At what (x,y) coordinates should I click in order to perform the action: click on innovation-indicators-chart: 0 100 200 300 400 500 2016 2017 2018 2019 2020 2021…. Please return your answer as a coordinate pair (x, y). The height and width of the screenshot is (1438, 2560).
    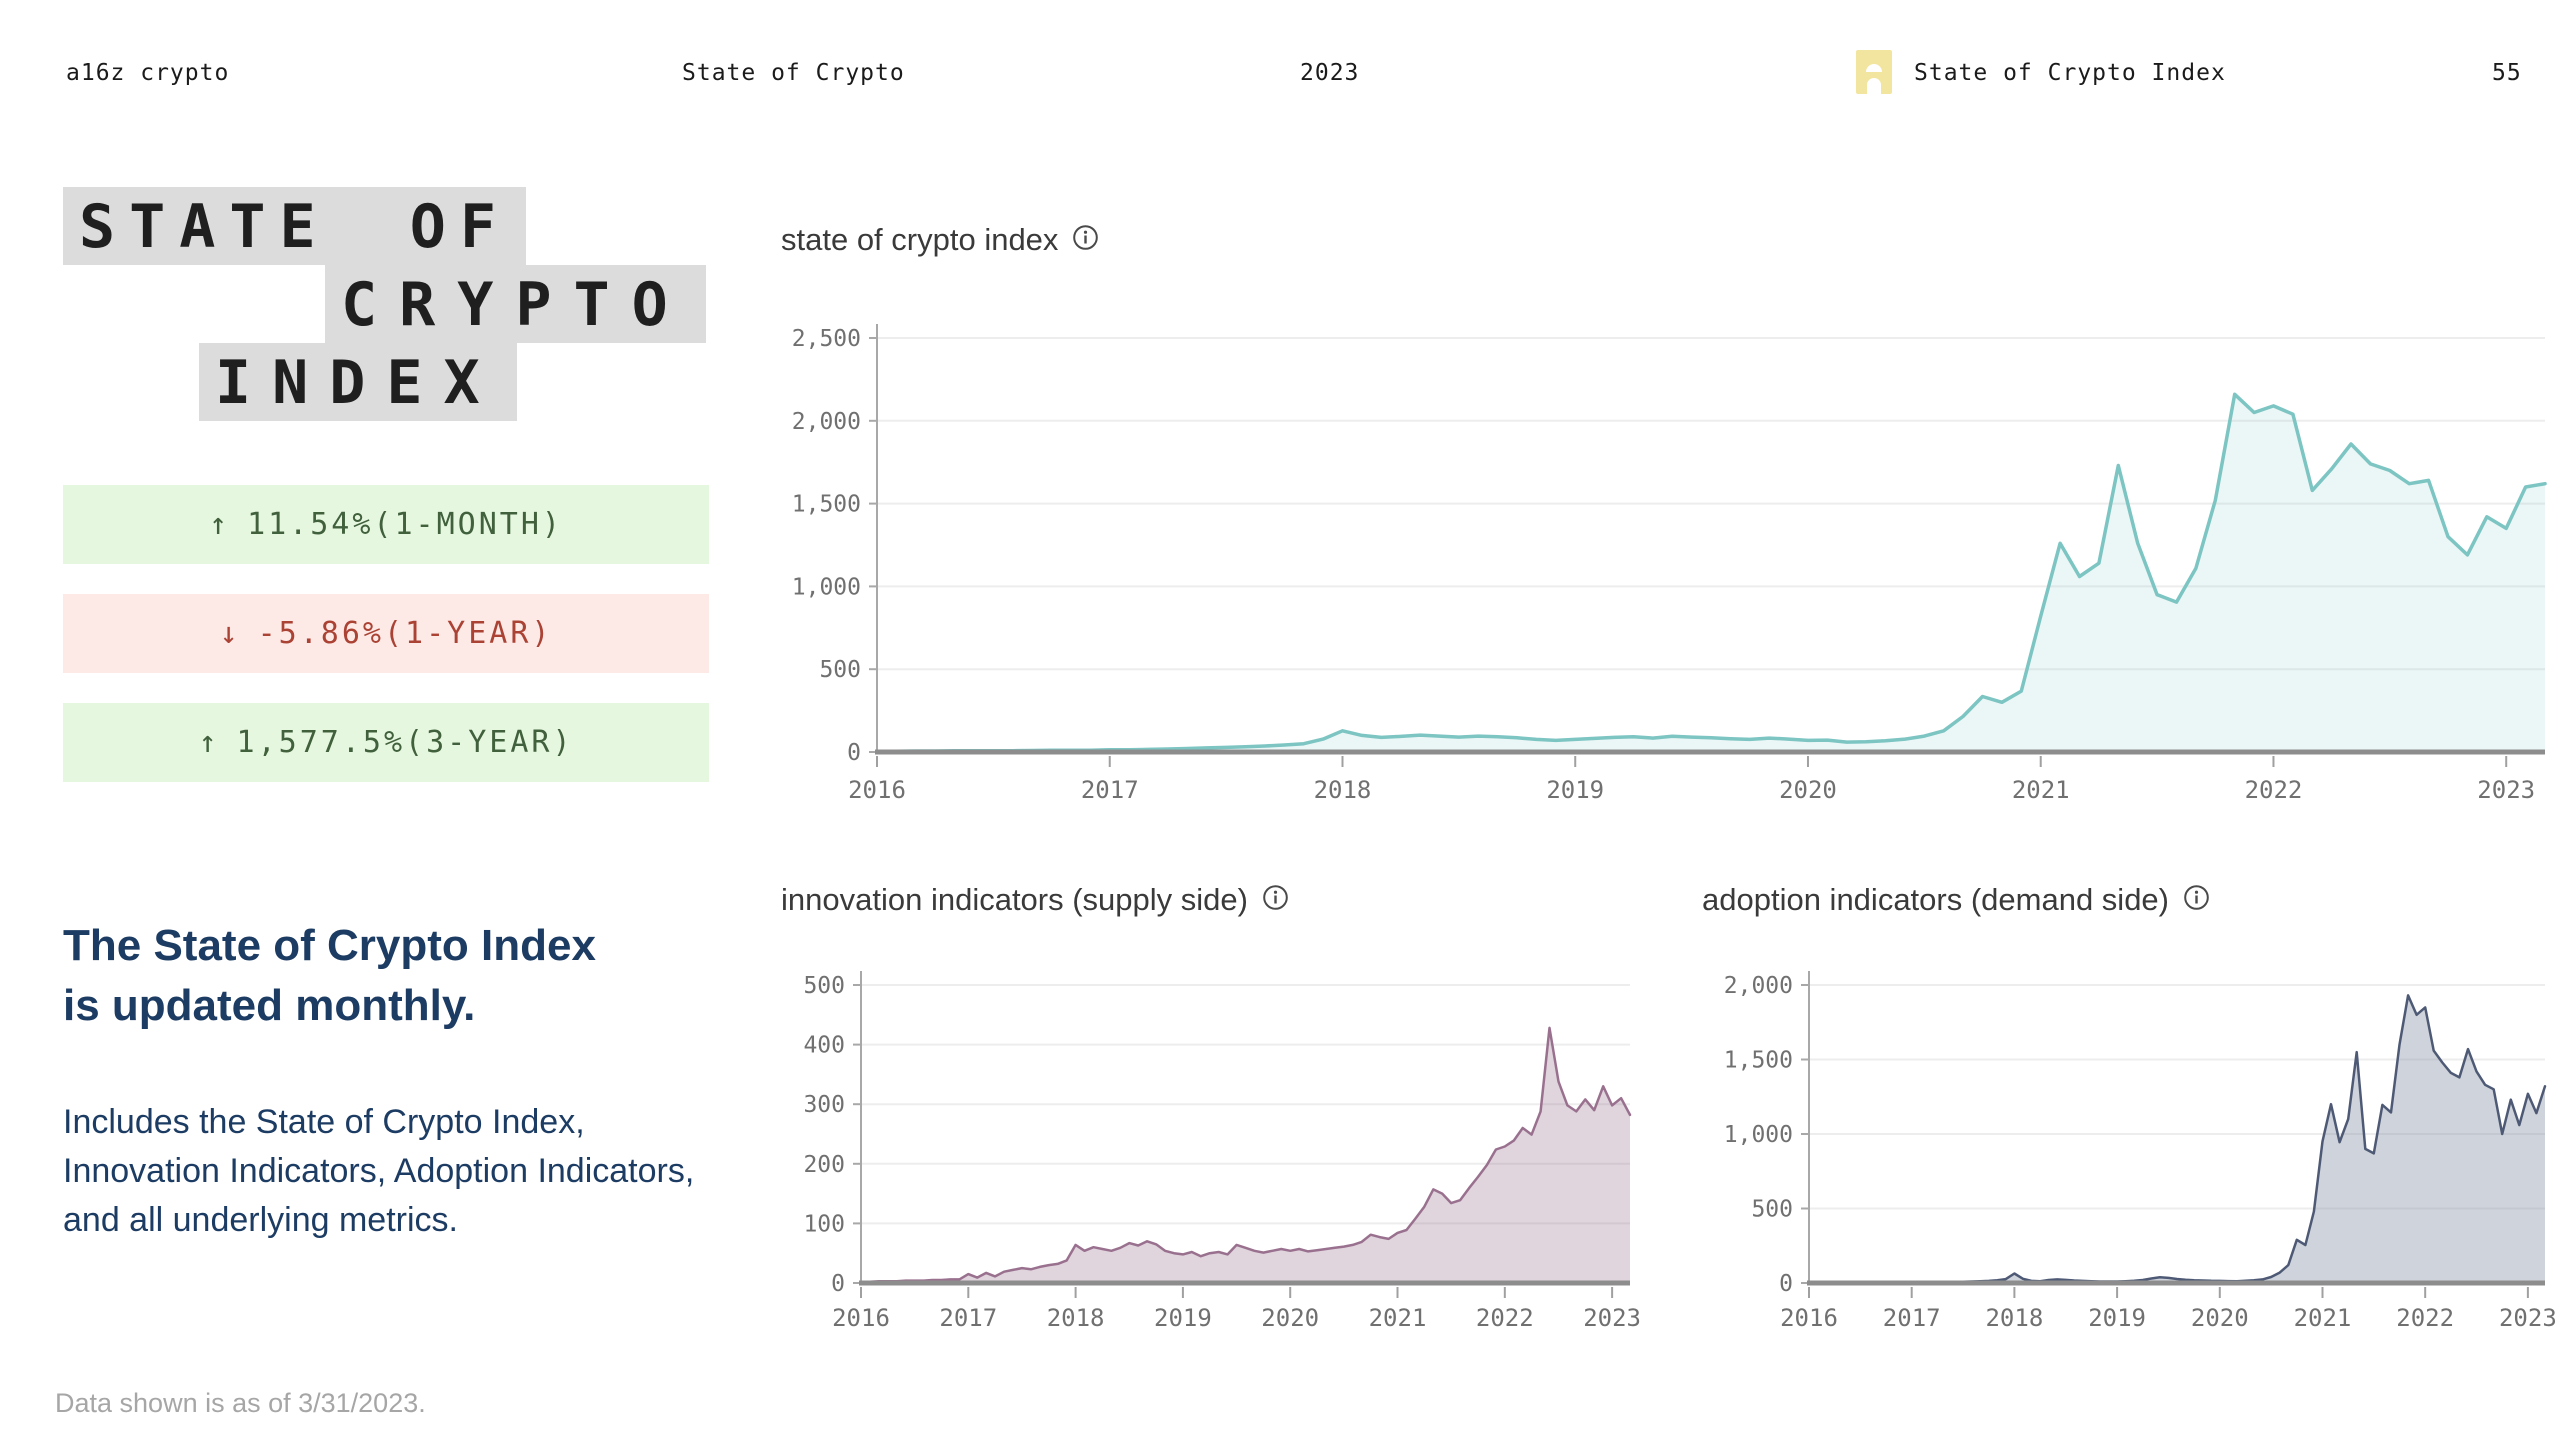
    Looking at the image, I should click on (1221, 1151).